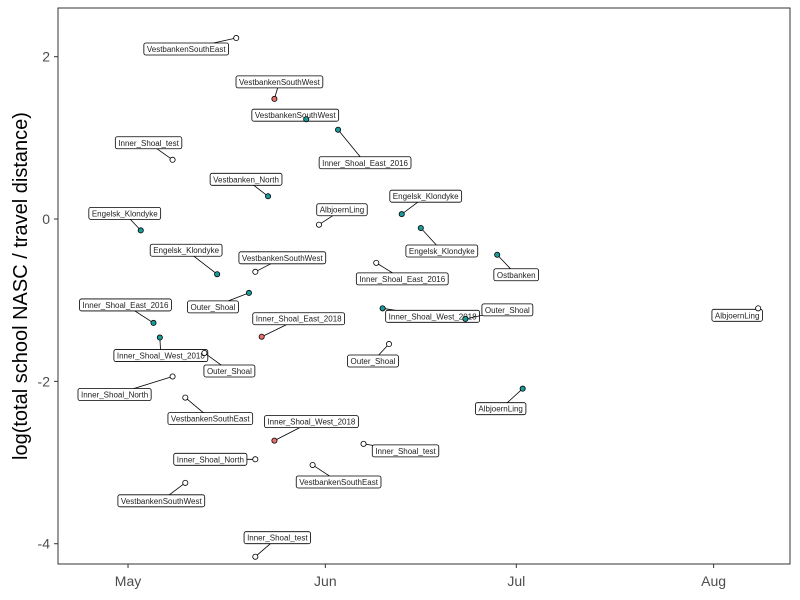 This screenshot has width=800, height=600. Describe the element at coordinates (516, 275) in the screenshot. I see `point-label: Ostbanken` at that location.